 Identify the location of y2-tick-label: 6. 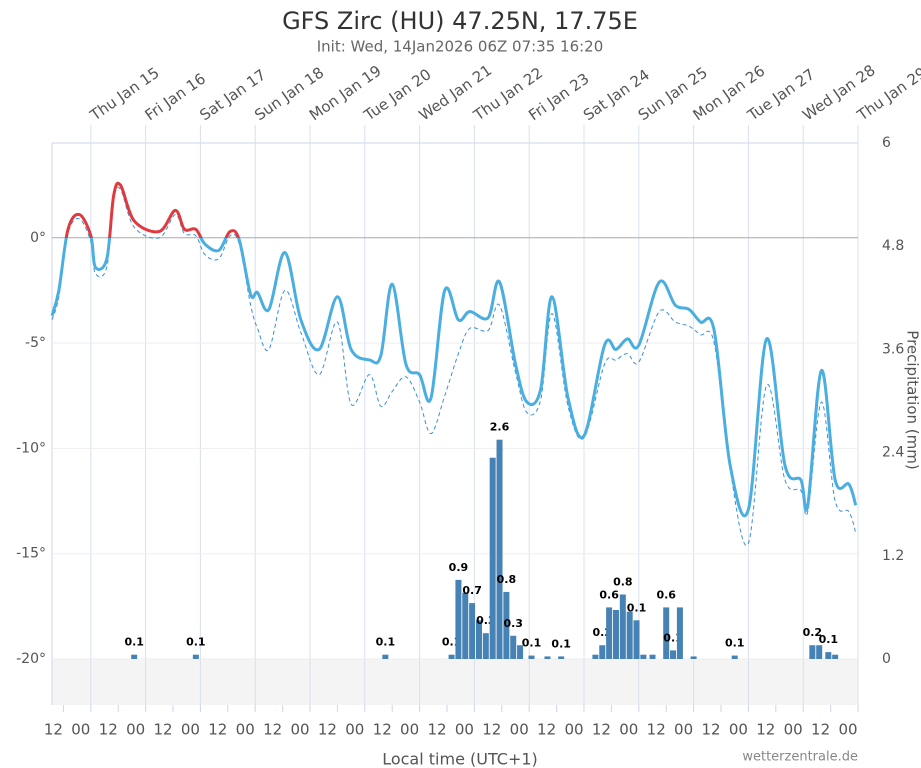
(886, 143).